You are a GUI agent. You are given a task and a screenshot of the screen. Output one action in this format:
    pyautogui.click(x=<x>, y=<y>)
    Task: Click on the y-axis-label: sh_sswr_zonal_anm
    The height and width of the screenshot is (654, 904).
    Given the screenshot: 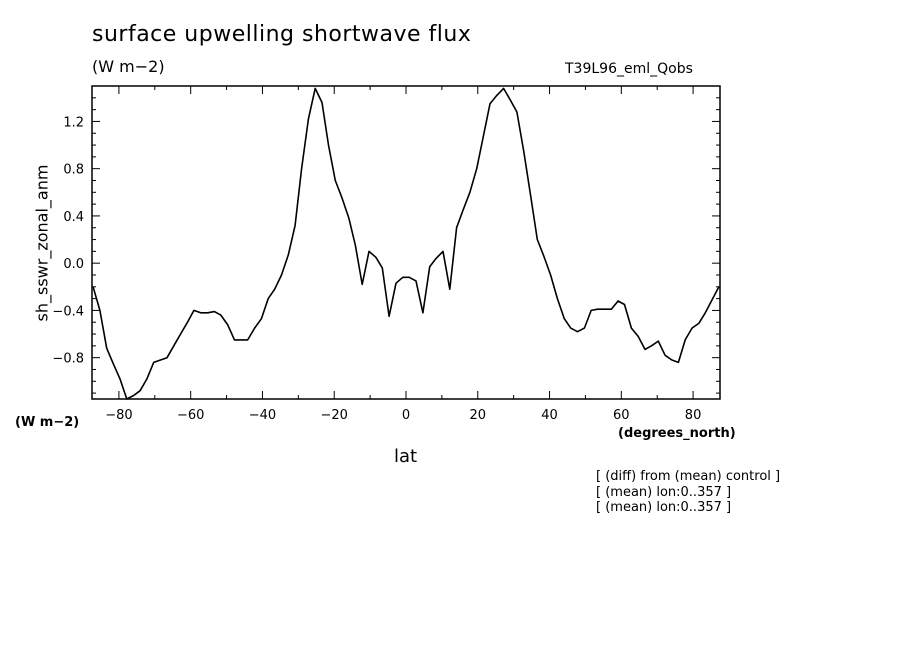 What is the action you would take?
    pyautogui.click(x=42, y=243)
    